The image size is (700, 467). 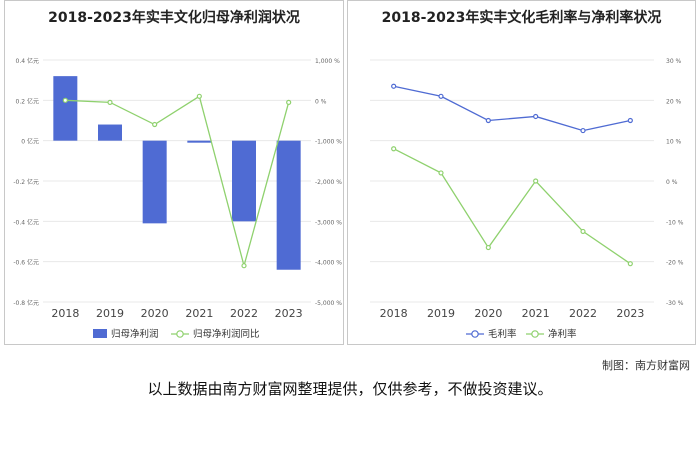 I want to click on y-right-tick-label: 10 %, so click(x=674, y=142).